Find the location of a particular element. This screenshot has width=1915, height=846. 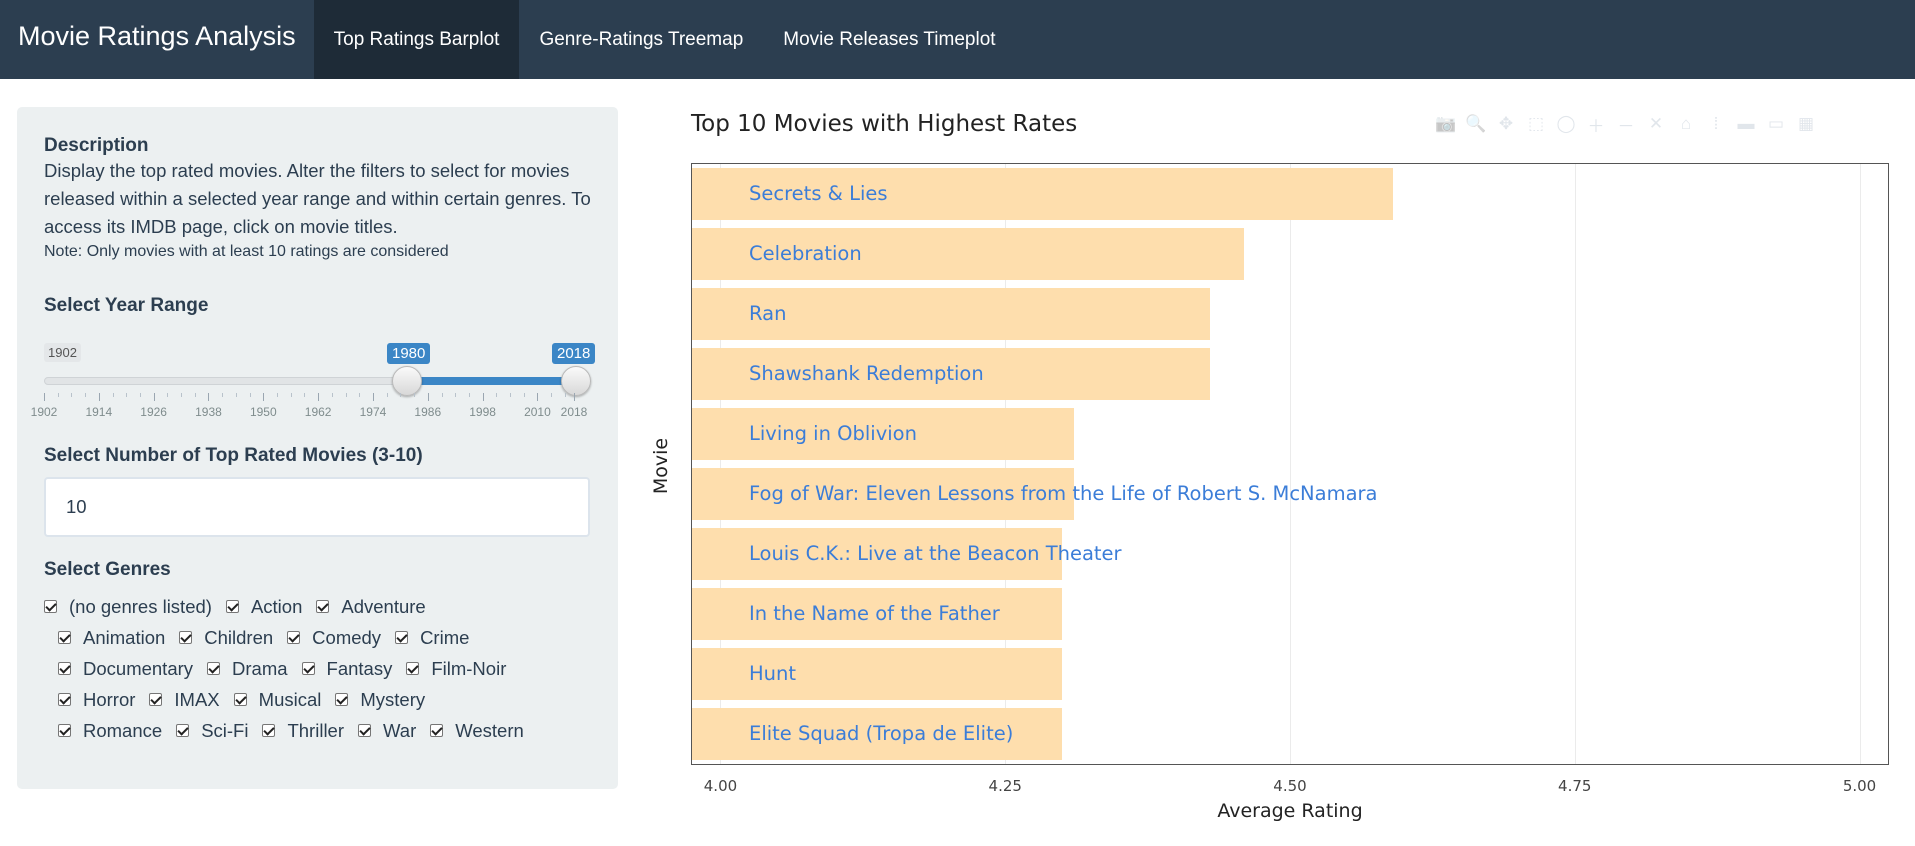

movie-title-link: Elite Squad (Tropa de Elite) is located at coordinates (881, 733).